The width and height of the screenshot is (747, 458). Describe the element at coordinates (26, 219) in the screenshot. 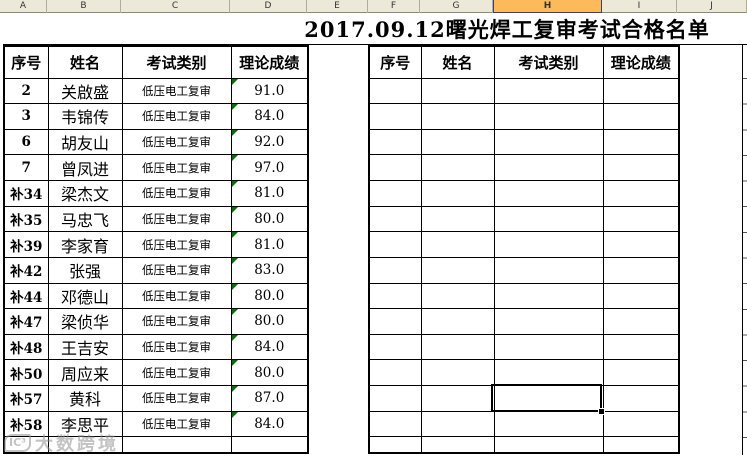

I see `cell-serial-no: 补35` at that location.